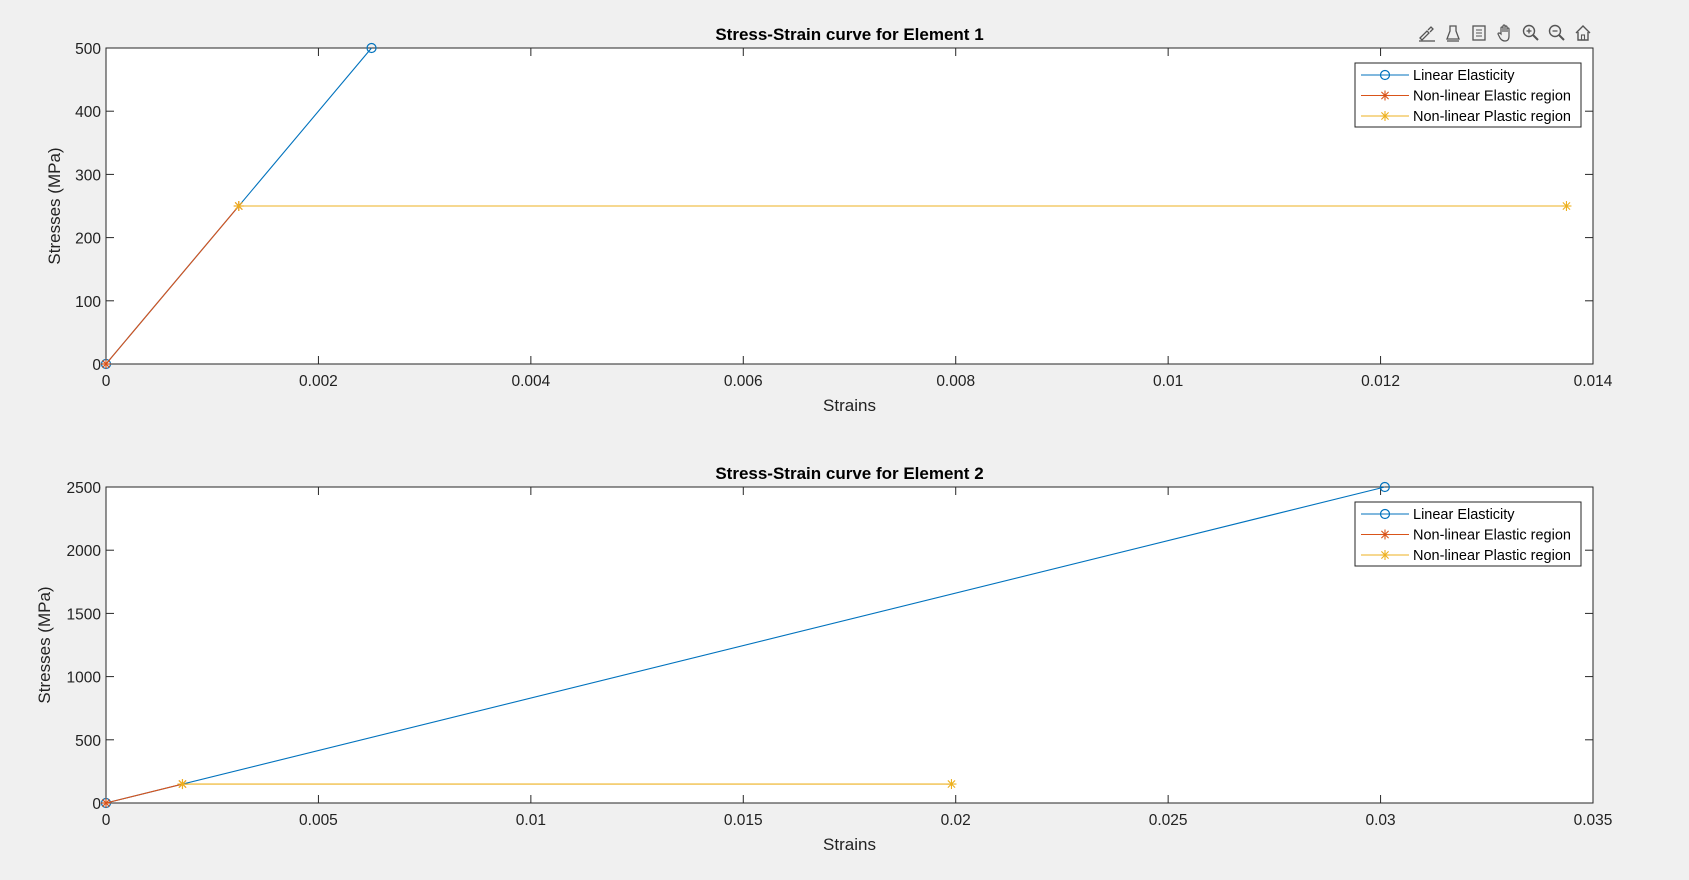  Describe the element at coordinates (88, 175) in the screenshot. I see `y-tick-label: 300` at that location.